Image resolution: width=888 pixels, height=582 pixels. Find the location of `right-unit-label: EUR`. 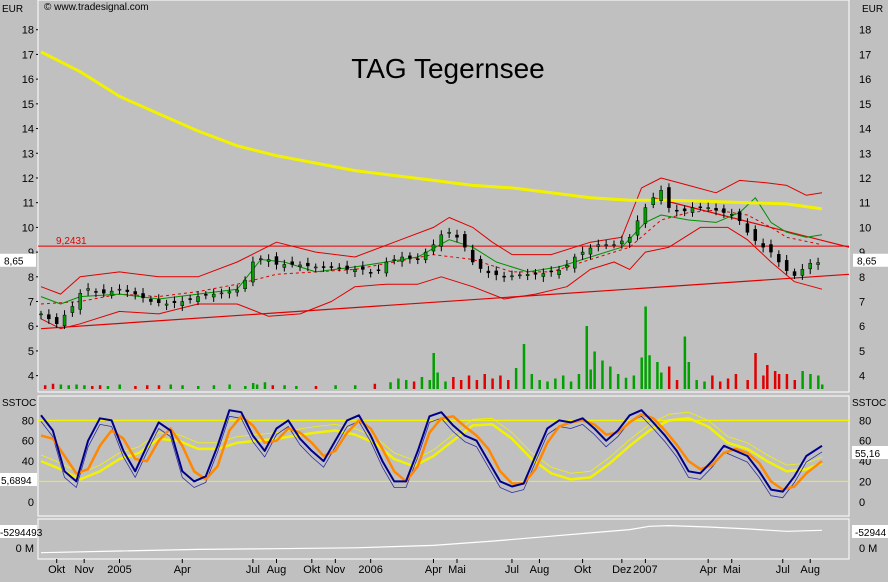

right-unit-label: EUR is located at coordinates (872, 9).